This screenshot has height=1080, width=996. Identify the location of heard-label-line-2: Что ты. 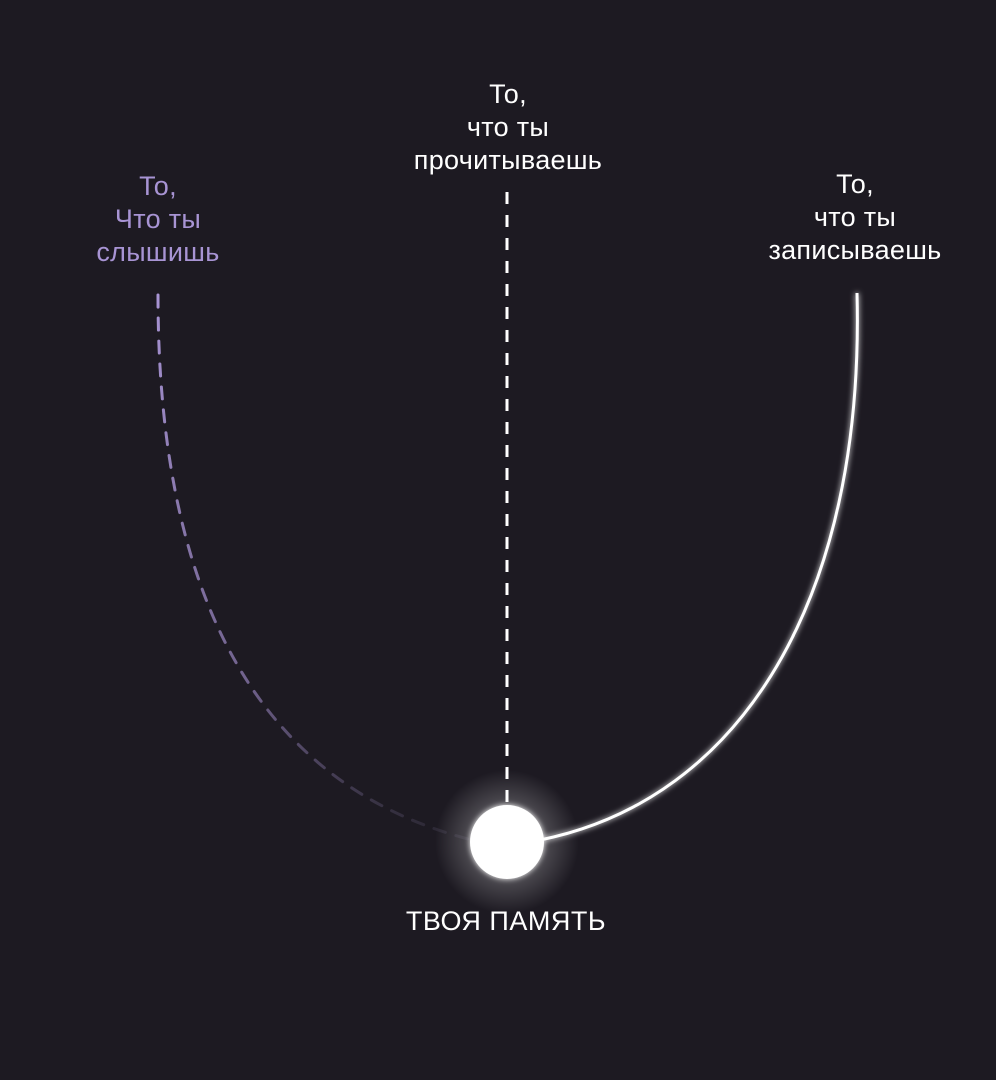
(158, 219).